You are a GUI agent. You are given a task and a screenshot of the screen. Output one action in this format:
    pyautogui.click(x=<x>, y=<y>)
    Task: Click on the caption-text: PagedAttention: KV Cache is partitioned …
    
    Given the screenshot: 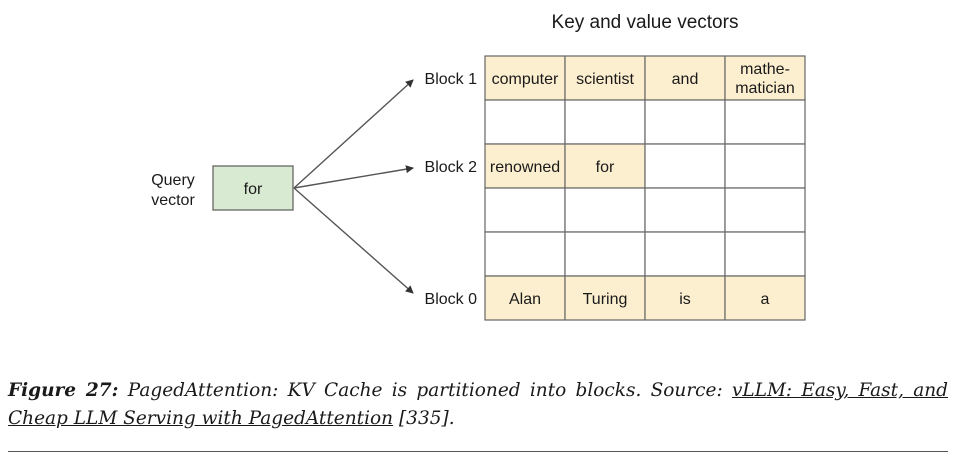 What is the action you would take?
    pyautogui.click(x=425, y=390)
    